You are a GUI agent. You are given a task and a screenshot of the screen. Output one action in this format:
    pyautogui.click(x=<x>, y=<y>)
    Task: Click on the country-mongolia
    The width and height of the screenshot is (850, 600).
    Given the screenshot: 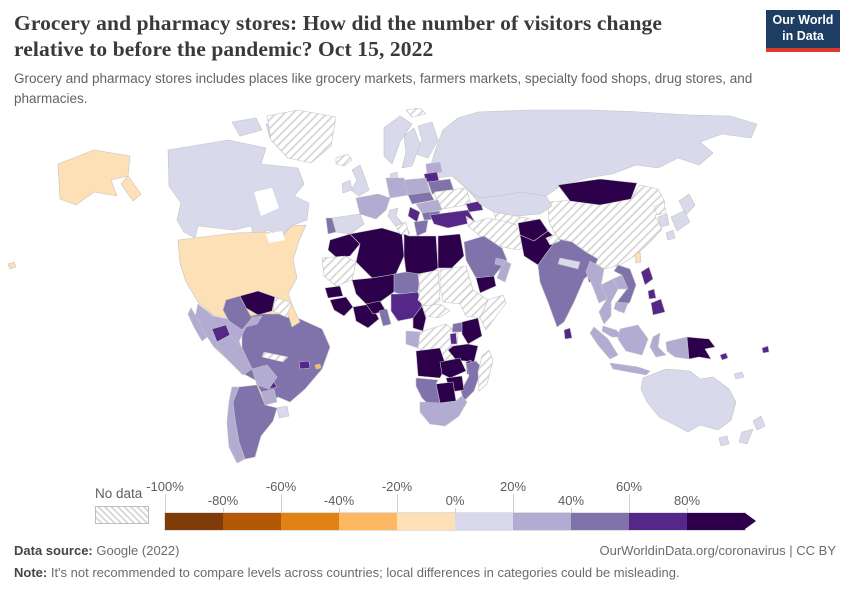 What is the action you would take?
    pyautogui.click(x=597, y=192)
    